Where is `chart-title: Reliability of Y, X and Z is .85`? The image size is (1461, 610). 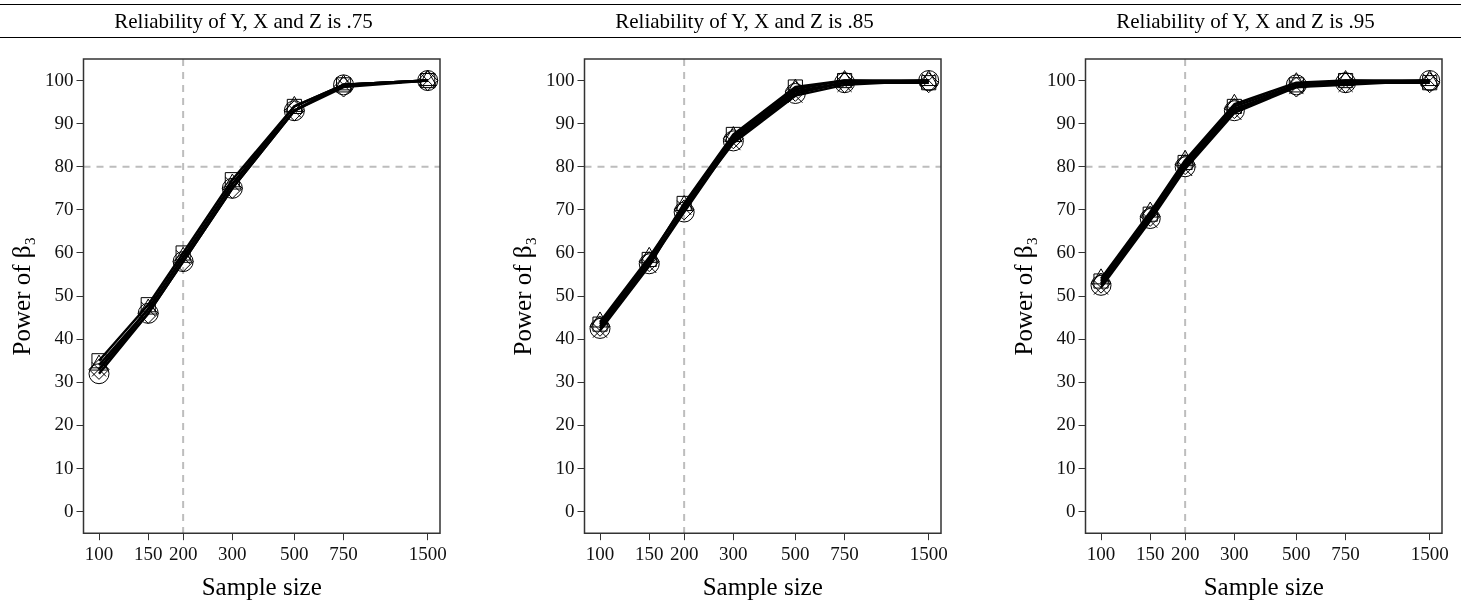 chart-title: Reliability of Y, X and Z is .85 is located at coordinates (744, 21).